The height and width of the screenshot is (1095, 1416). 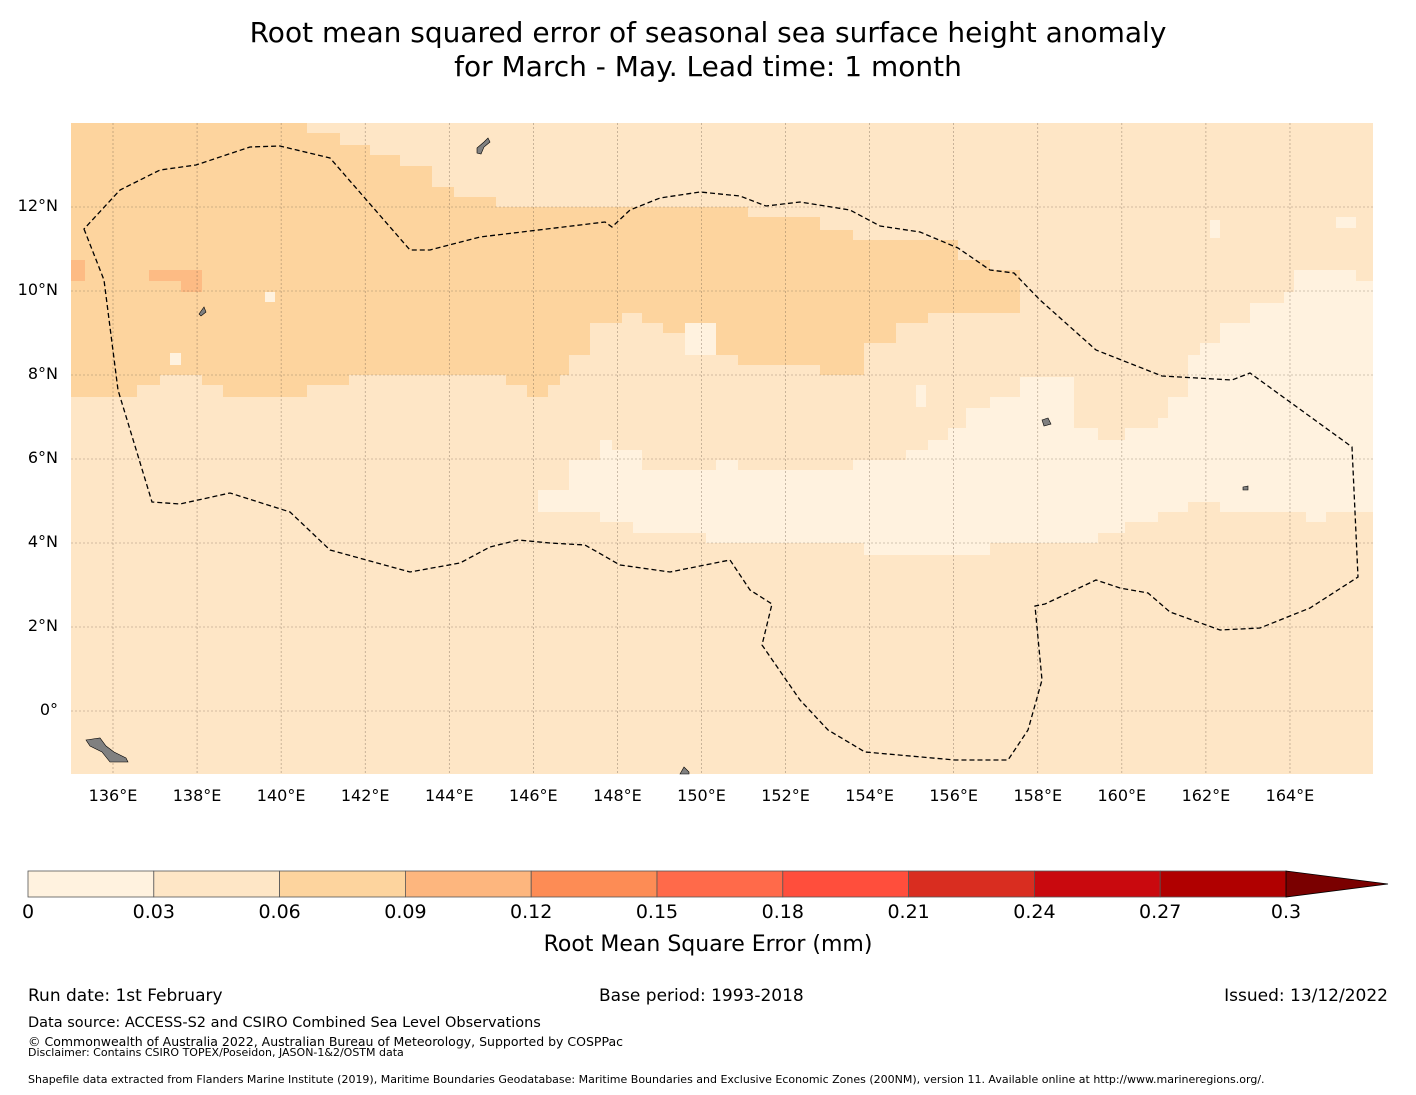 I want to click on lon-tick-label: 136°E, so click(x=113, y=795).